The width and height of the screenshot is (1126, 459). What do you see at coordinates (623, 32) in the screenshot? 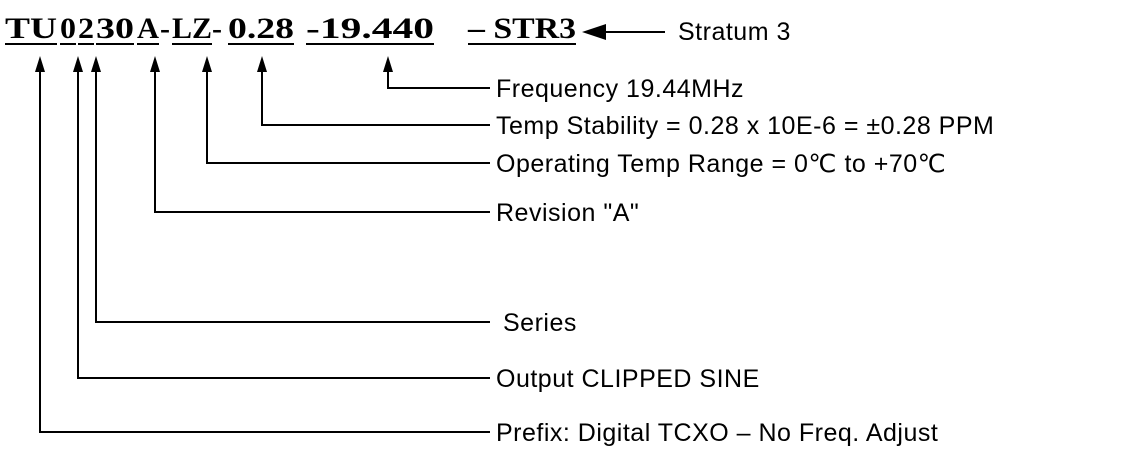
I see `stratum-arrow` at bounding box center [623, 32].